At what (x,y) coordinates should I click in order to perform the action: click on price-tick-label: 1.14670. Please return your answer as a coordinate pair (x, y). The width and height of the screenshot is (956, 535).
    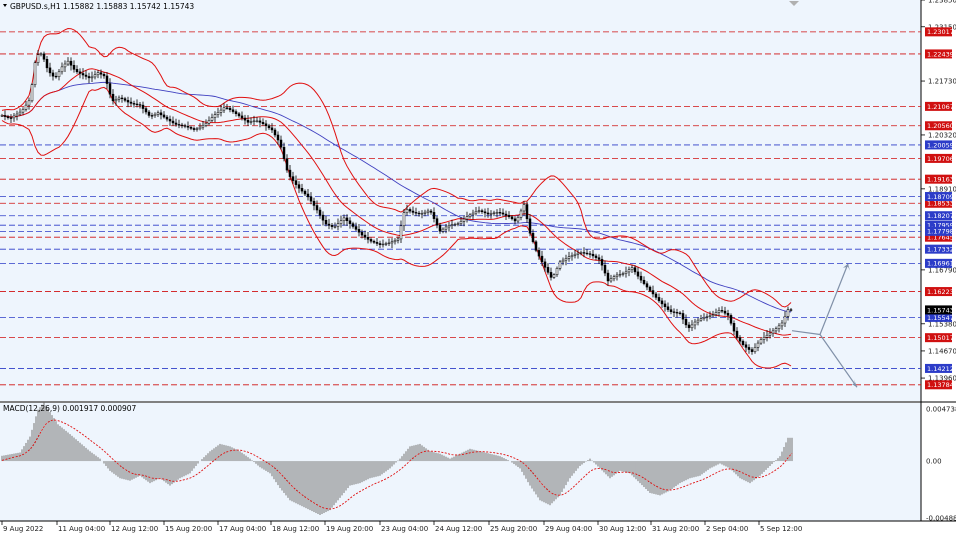
    Looking at the image, I should click on (942, 351).